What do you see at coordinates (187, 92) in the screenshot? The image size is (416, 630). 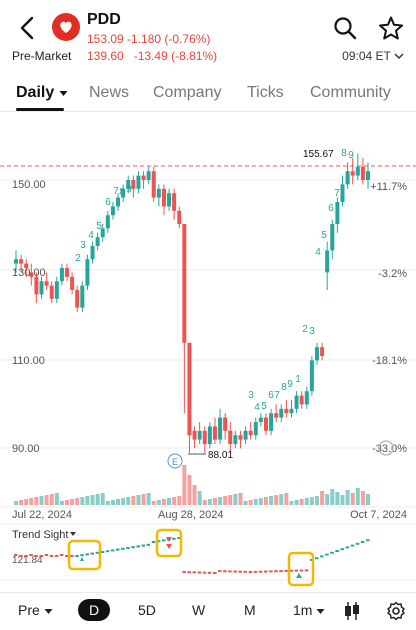 I see `tab-company: Company` at bounding box center [187, 92].